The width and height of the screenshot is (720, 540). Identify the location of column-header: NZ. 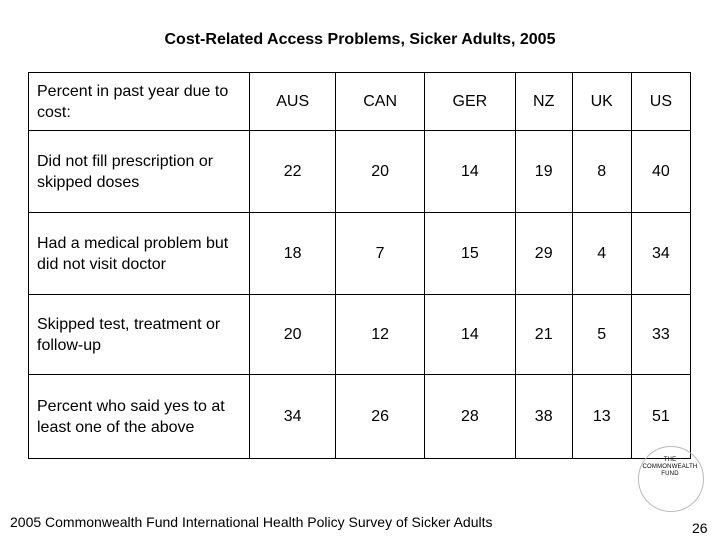
(543, 101).